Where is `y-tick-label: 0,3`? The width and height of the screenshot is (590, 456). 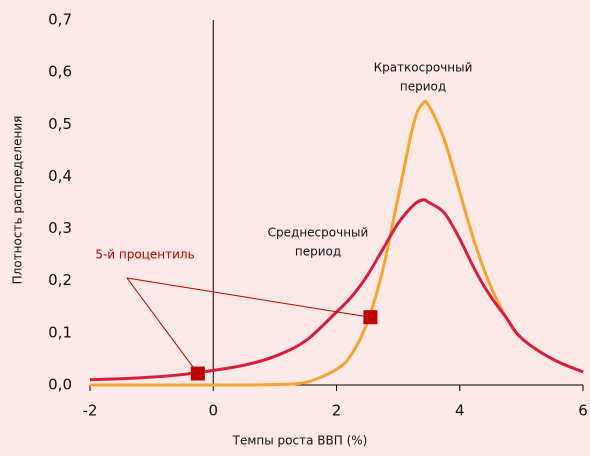
y-tick-label: 0,3 is located at coordinates (60, 228).